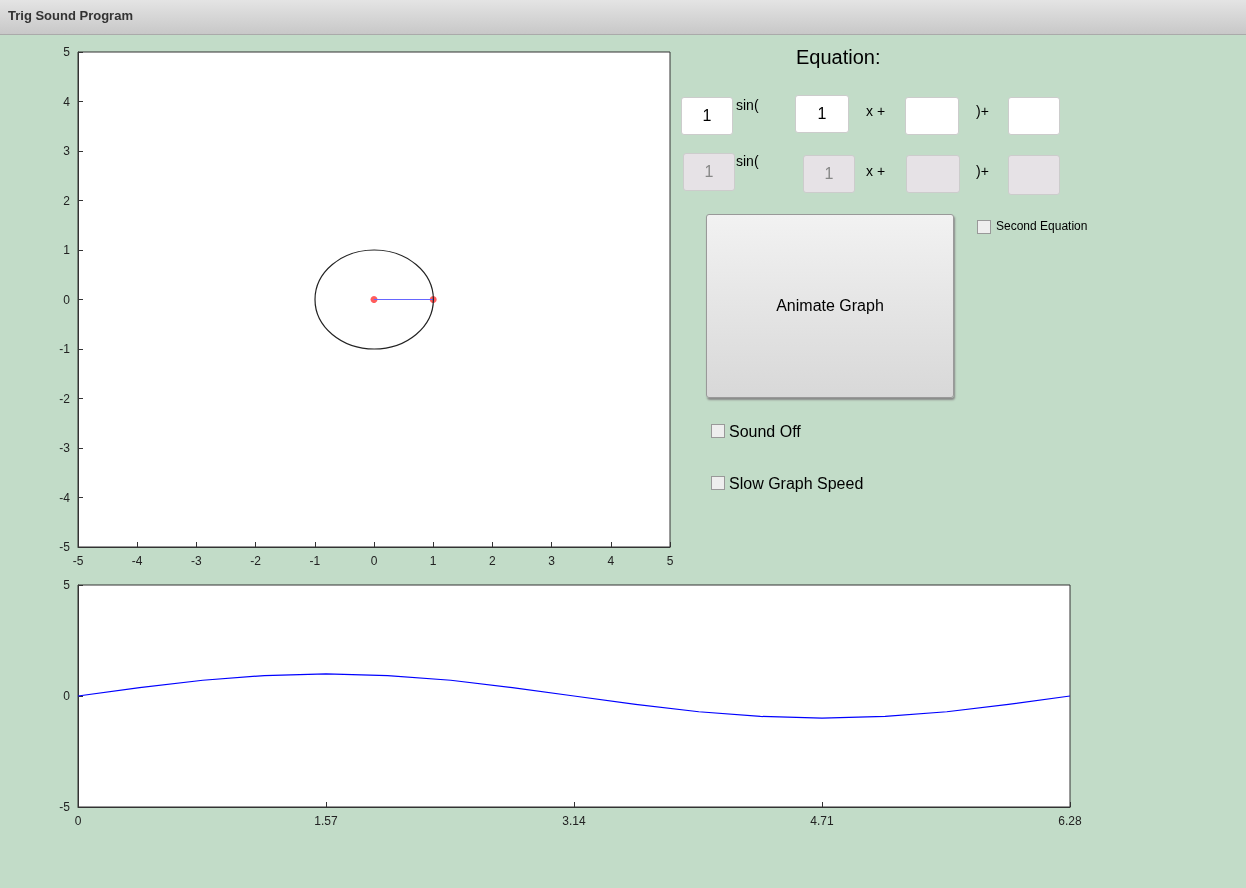  I want to click on y-tick-label: -2, so click(65, 398).